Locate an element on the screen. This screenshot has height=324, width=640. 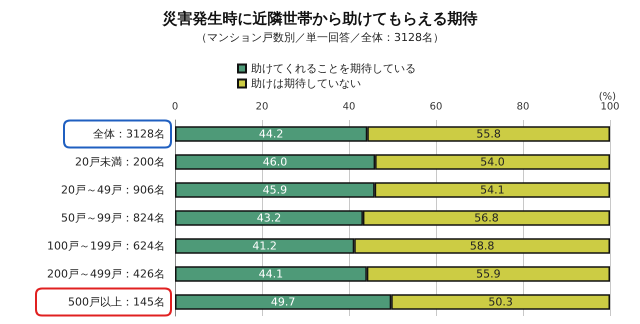
x-tick-label: 60 is located at coordinates (436, 107).